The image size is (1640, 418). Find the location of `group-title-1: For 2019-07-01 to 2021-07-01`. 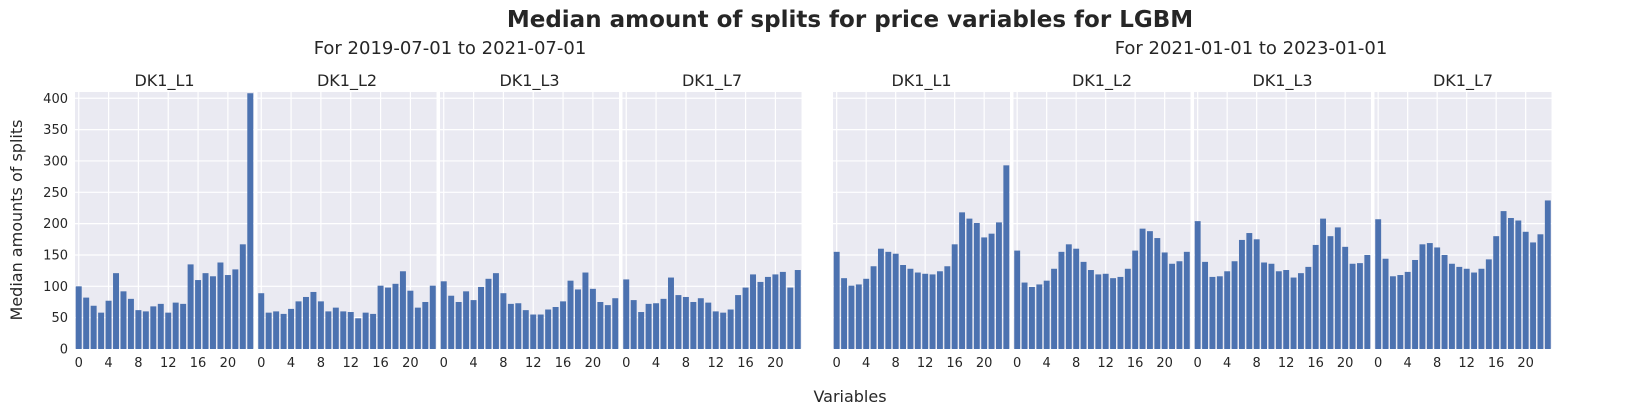

group-title-1: For 2019-07-01 to 2021-07-01 is located at coordinates (450, 48).